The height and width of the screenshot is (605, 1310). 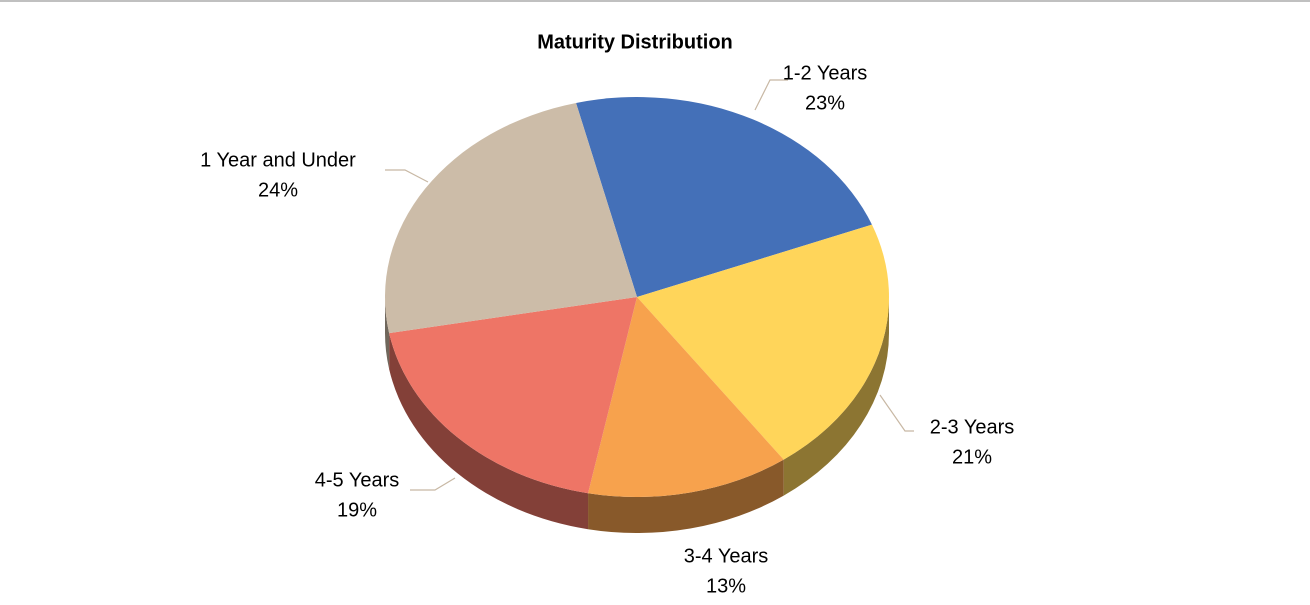 I want to click on slice-value-label: 19%, so click(x=357, y=510).